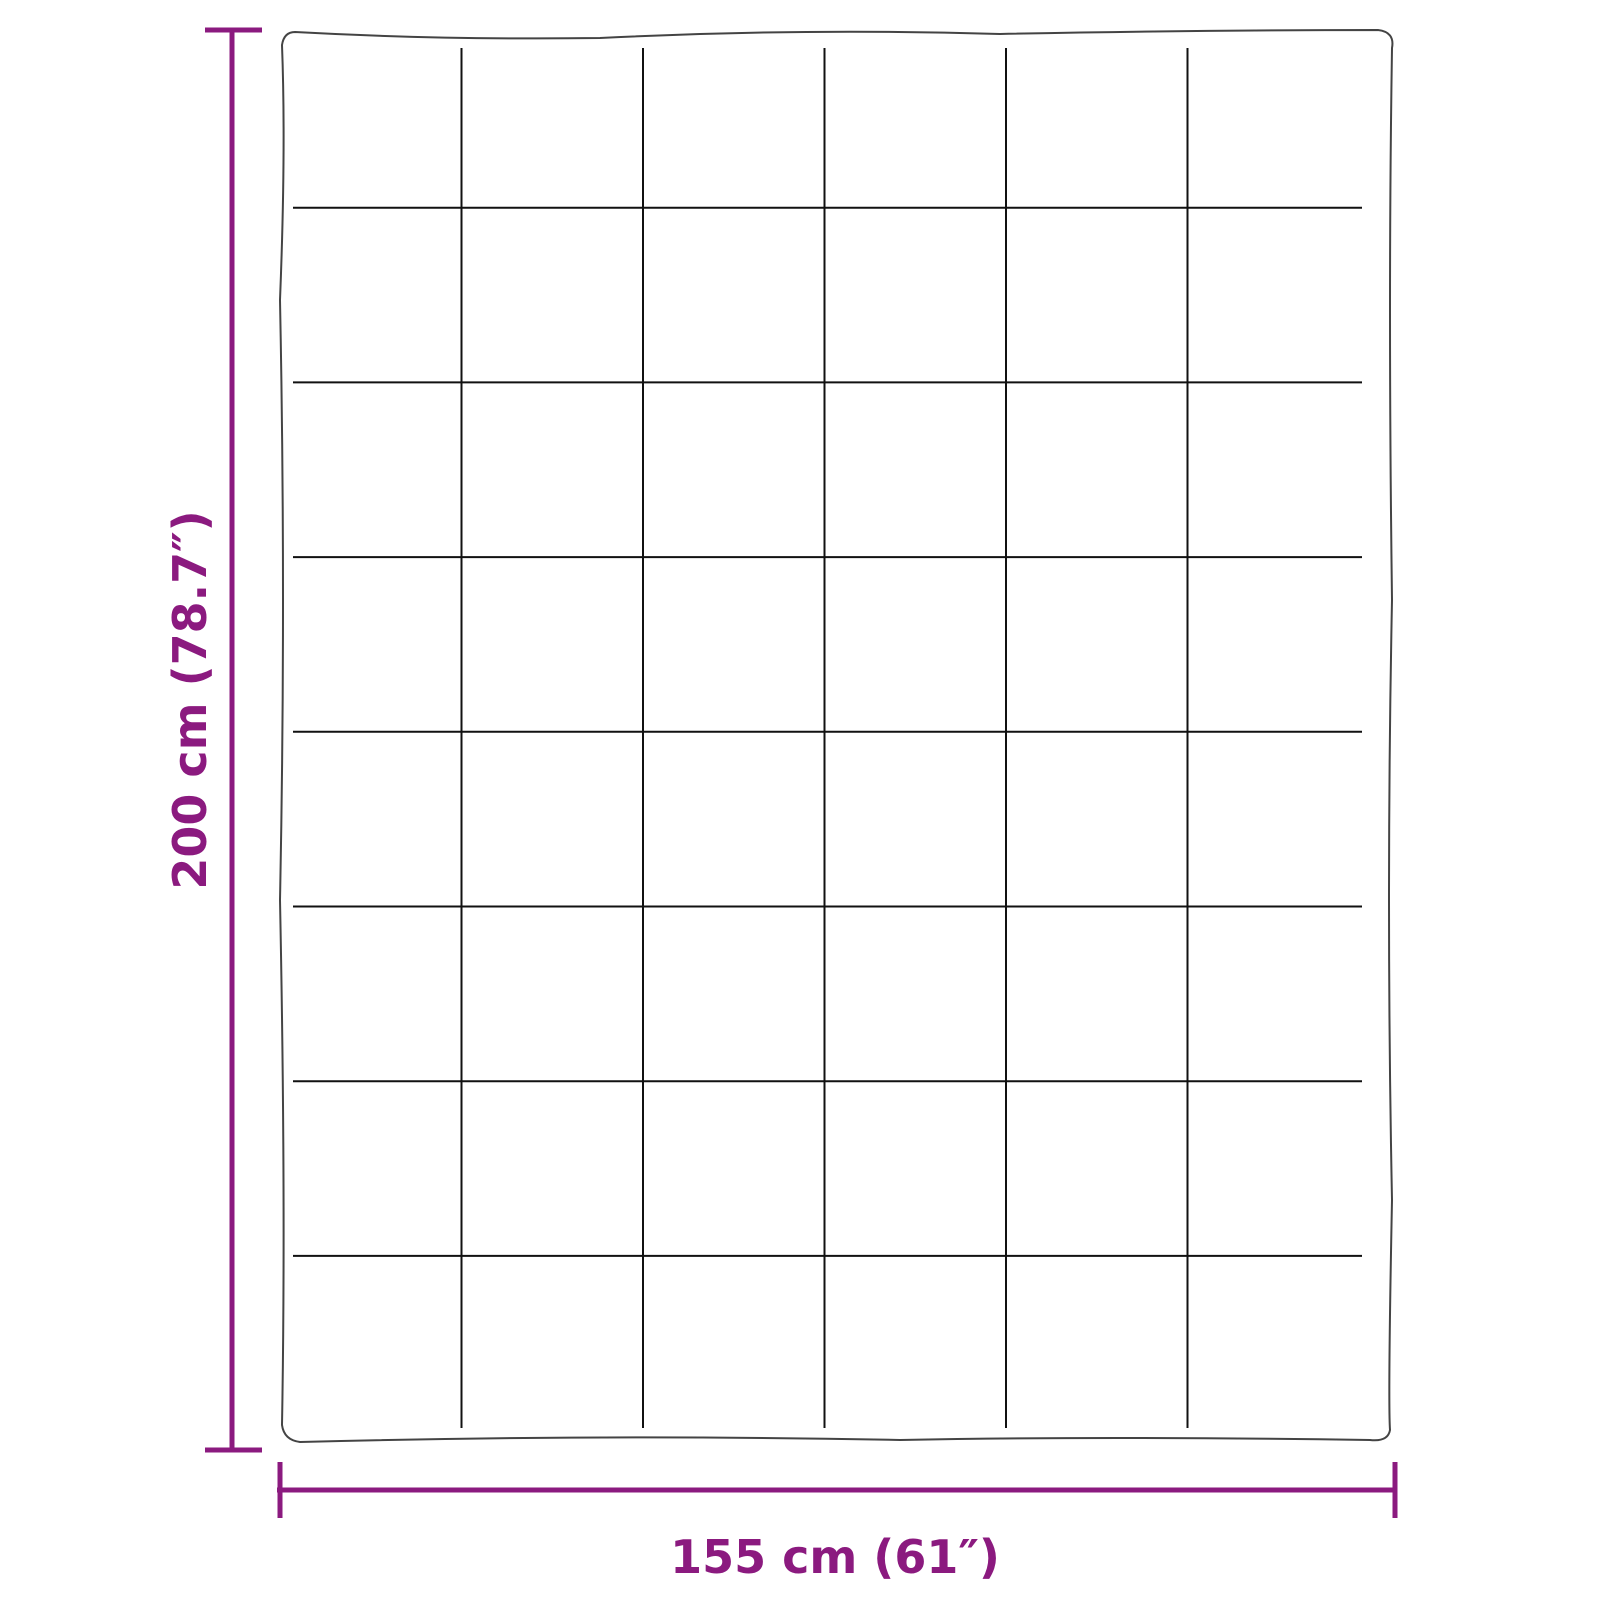 The width and height of the screenshot is (1600, 1600). Describe the element at coordinates (190, 700) in the screenshot. I see `height-label: 200 cm (78.7″)` at that location.